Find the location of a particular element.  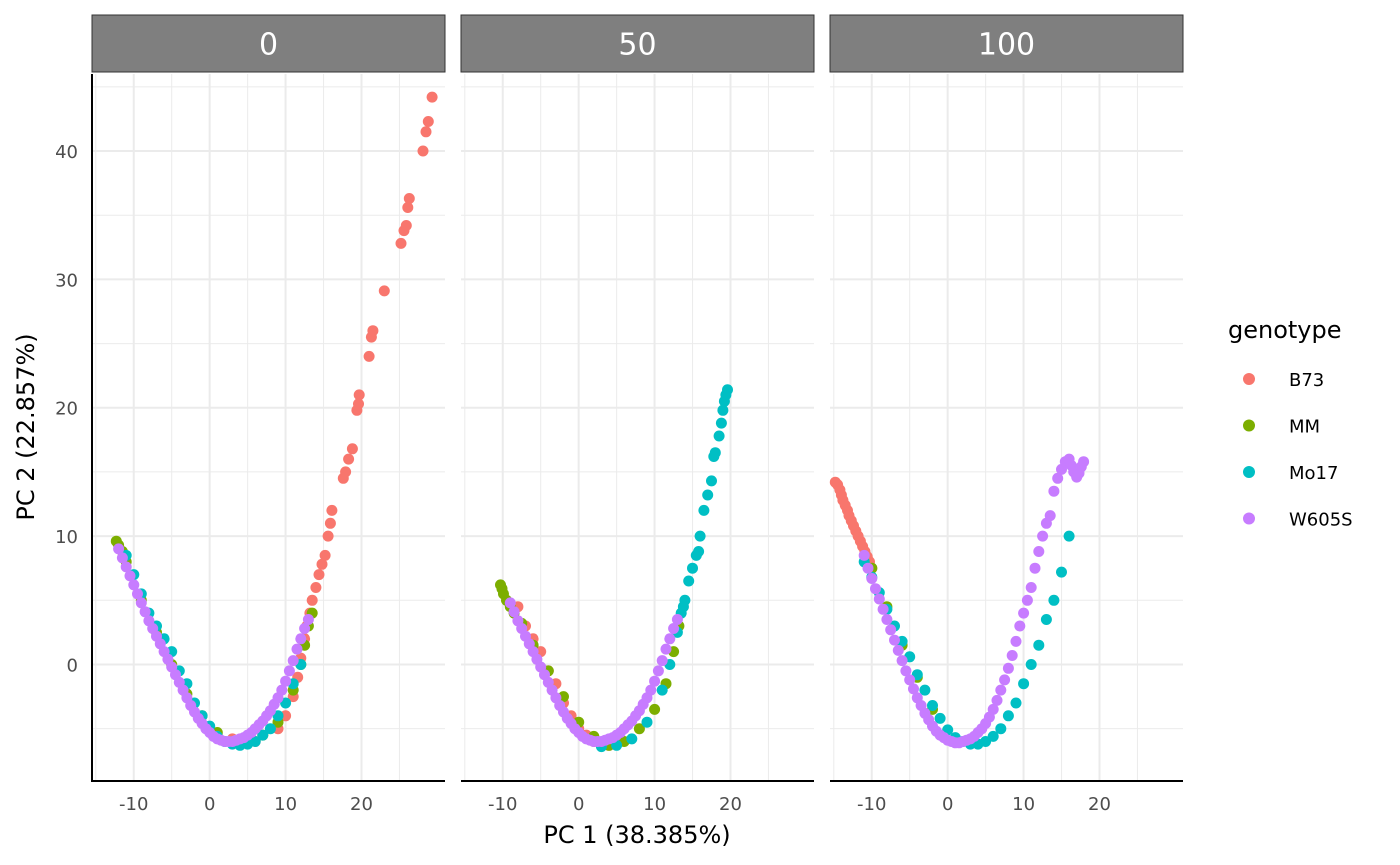

facet-strip is located at coordinates (1006, 43).